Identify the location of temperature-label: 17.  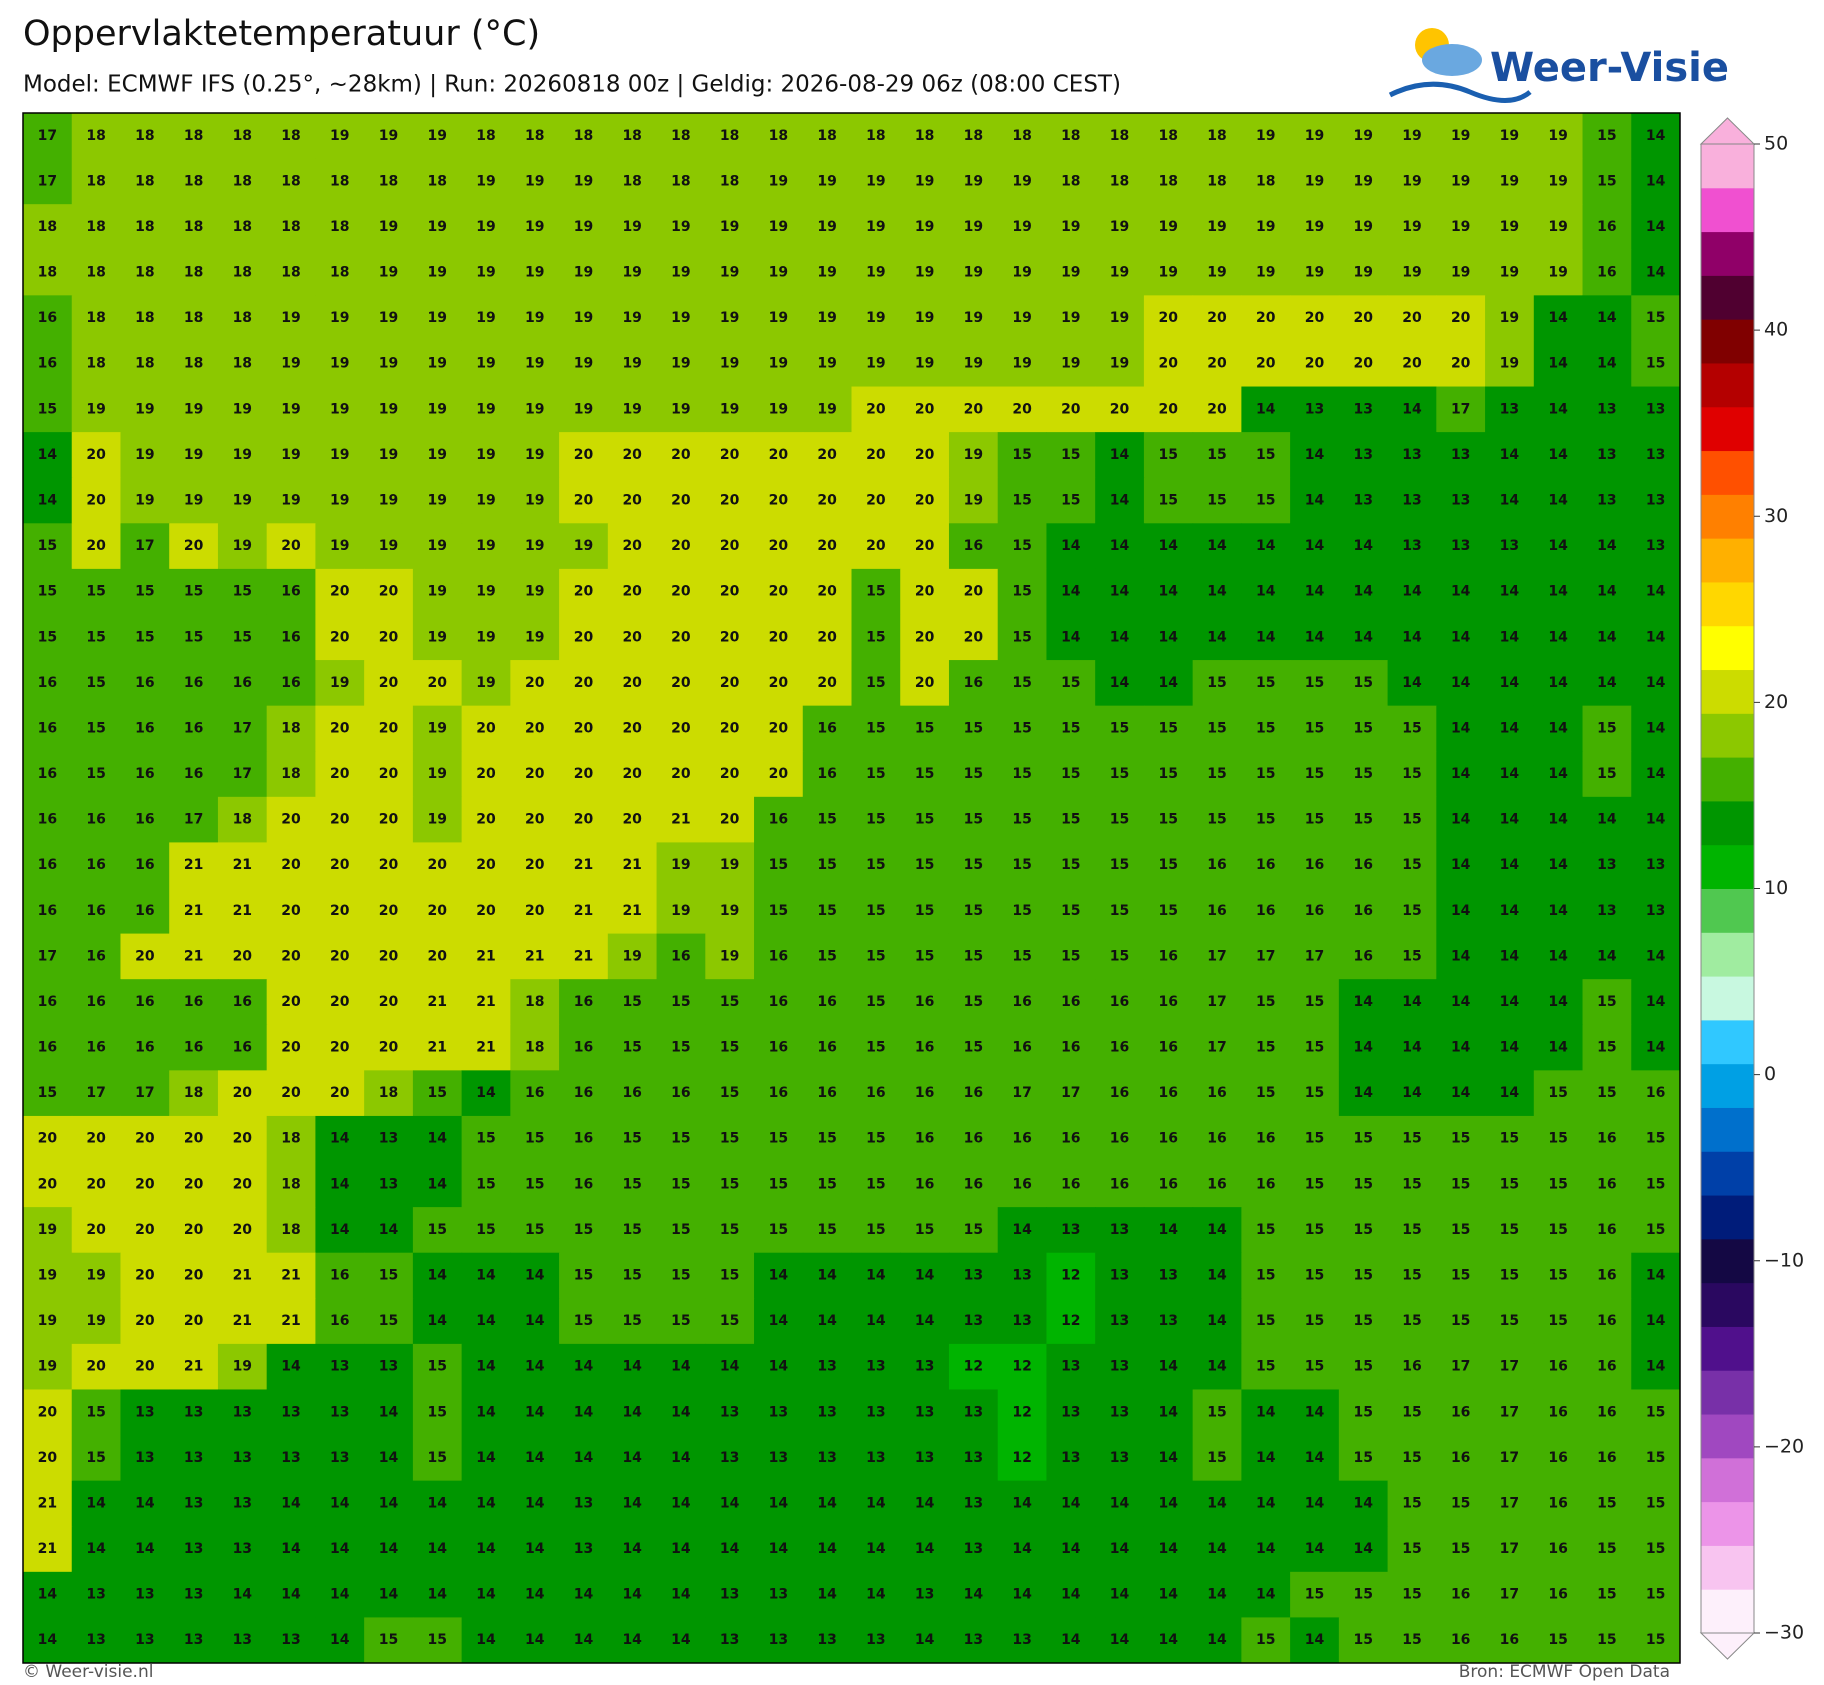
(1021, 1093).